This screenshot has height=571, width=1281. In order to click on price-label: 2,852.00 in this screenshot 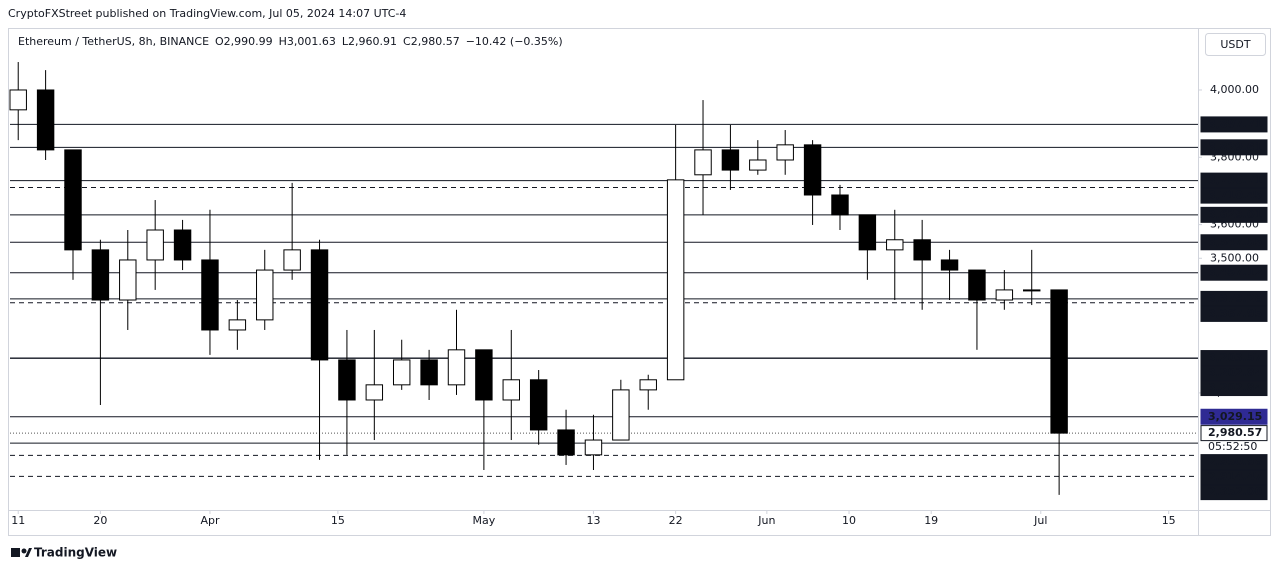, I will do `click(1235, 491)`.